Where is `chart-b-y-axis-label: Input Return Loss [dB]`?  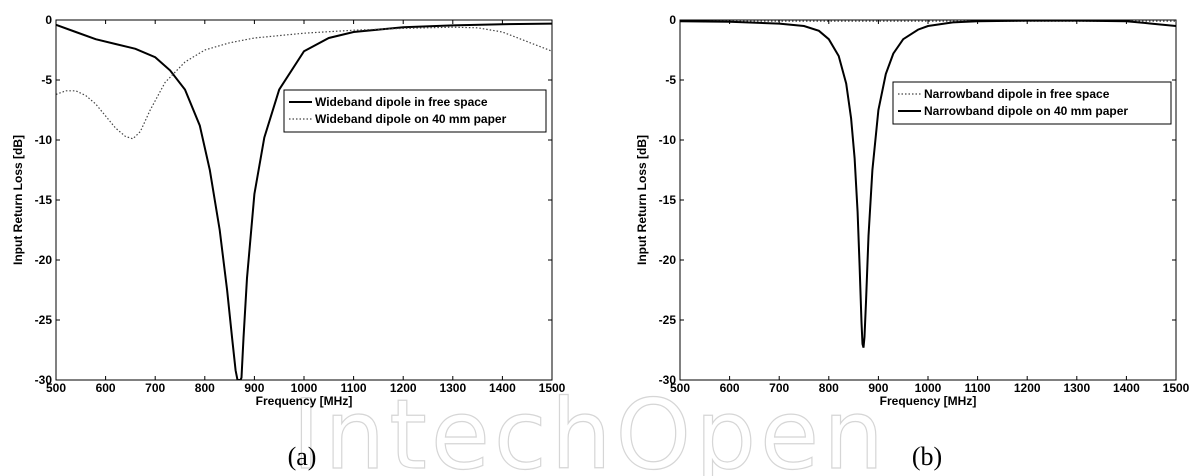
chart-b-y-axis-label: Input Return Loss [dB] is located at coordinates (642, 200).